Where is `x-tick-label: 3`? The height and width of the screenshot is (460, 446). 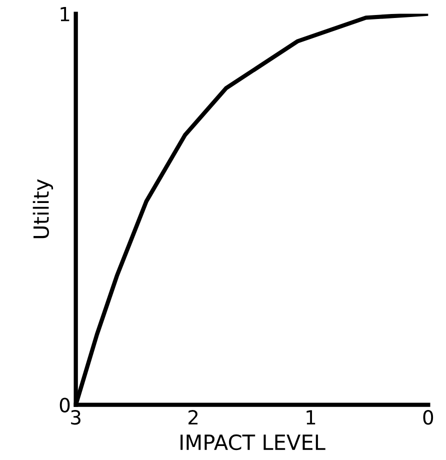
x-tick-label: 3 is located at coordinates (75, 417).